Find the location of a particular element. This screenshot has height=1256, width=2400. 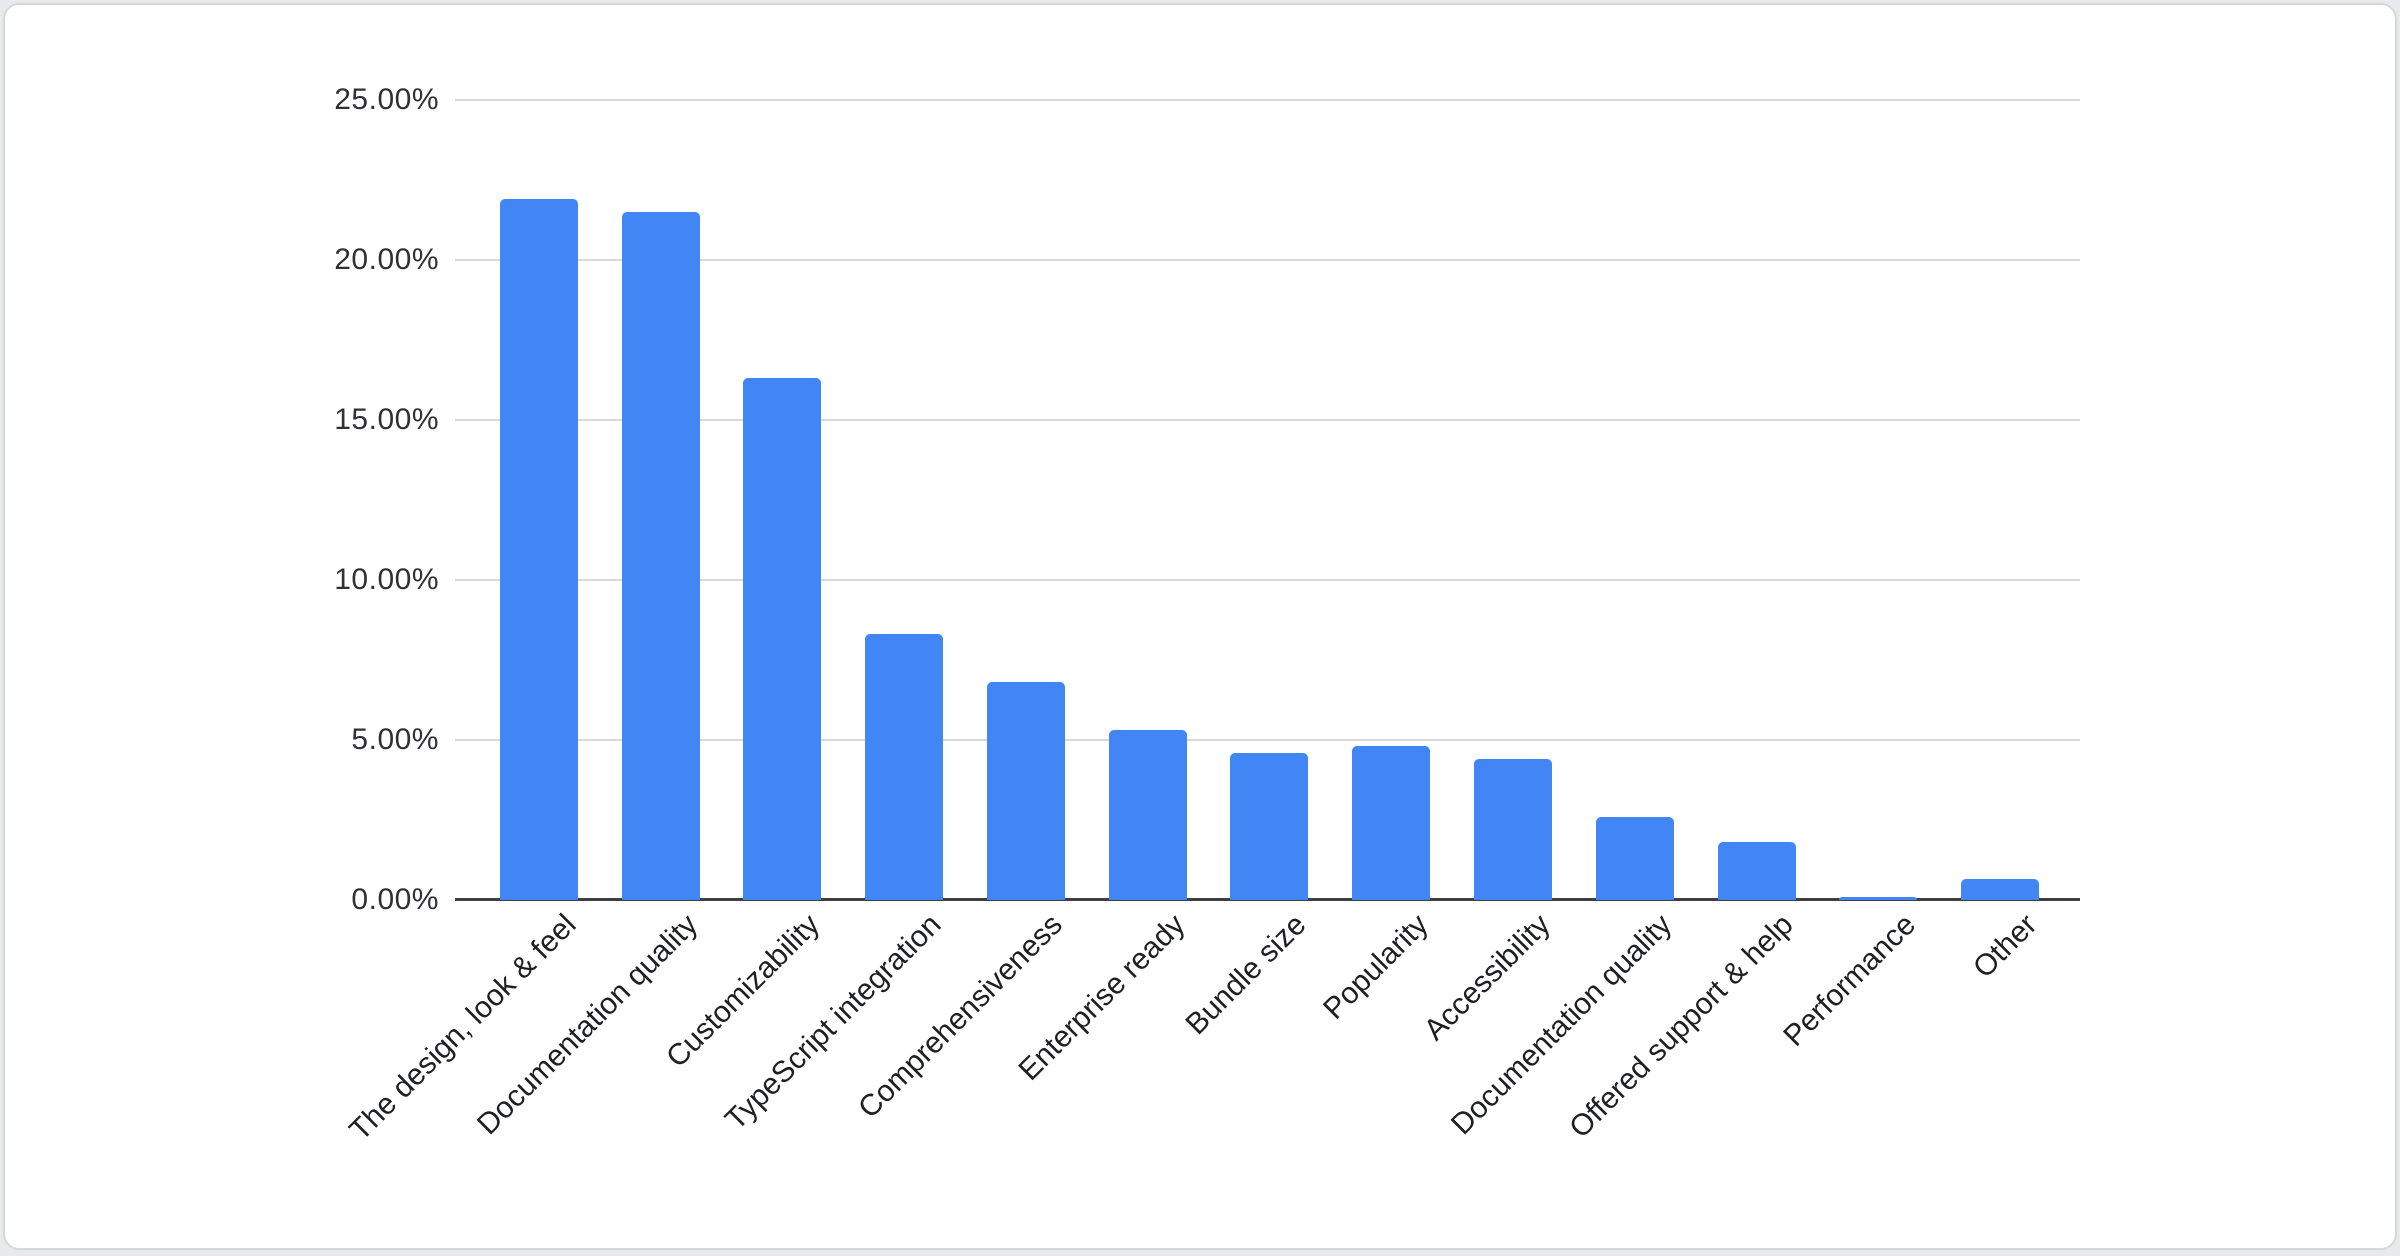

bar-other is located at coordinates (2000, 889).